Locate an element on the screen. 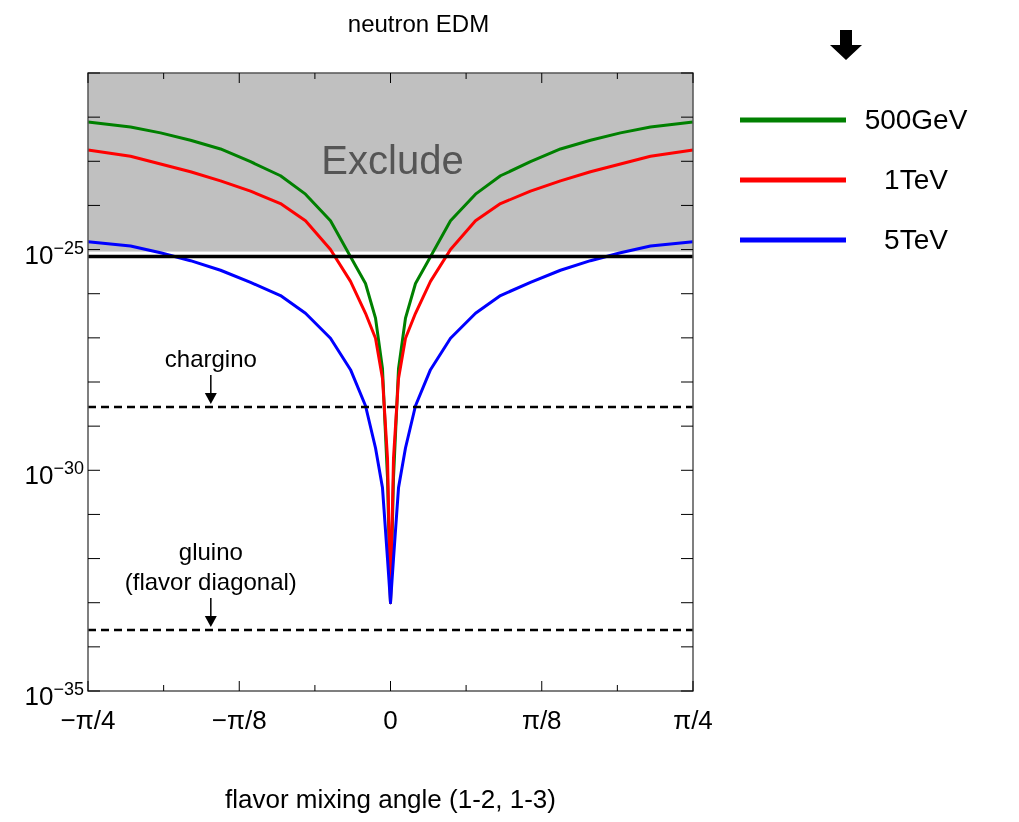 The image size is (1019, 822). ref-line-label: chargino is located at coordinates (210, 359).